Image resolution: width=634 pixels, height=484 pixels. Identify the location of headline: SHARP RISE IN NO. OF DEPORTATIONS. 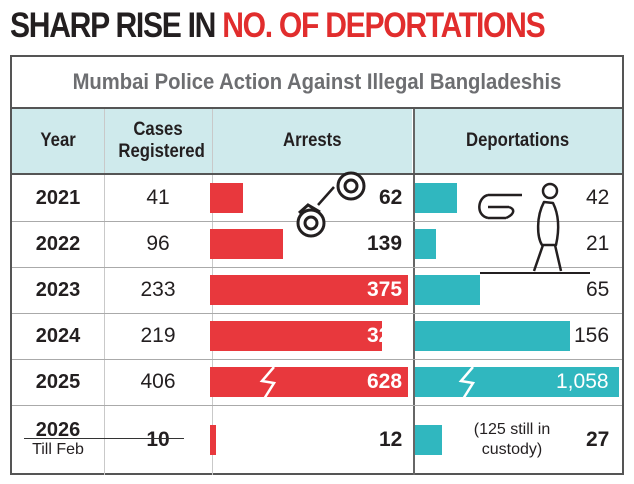
(278, 26).